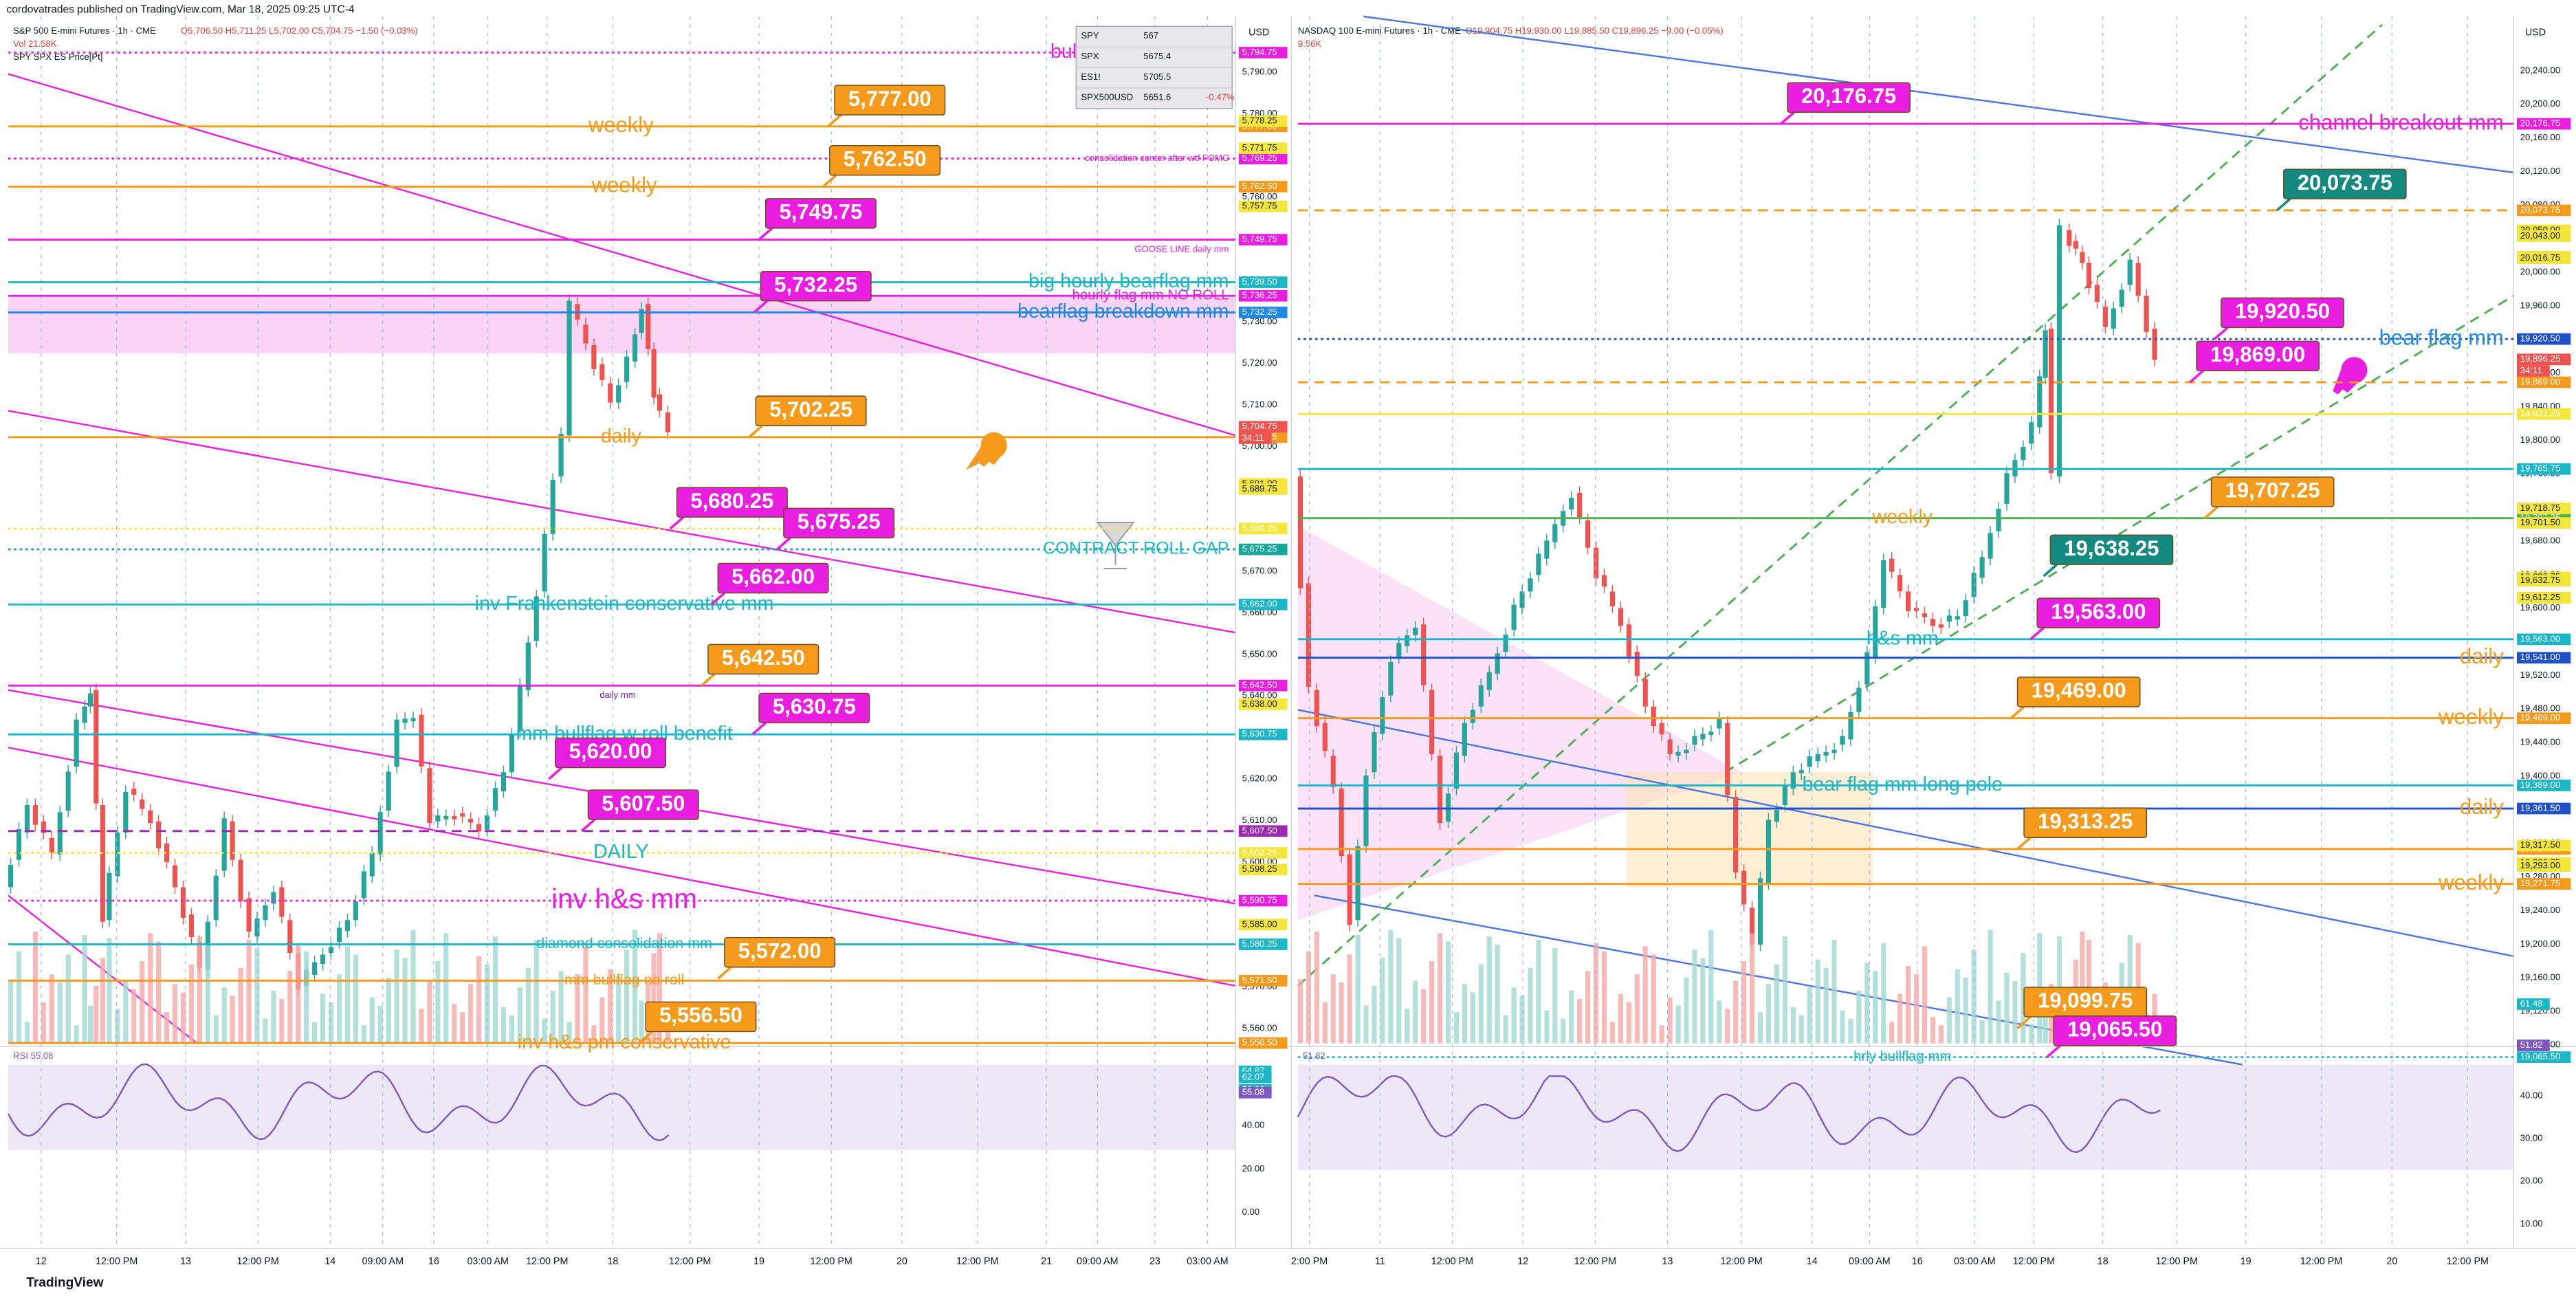 The image size is (2576, 1298). I want to click on x-tick-label: 13, so click(1667, 1261).